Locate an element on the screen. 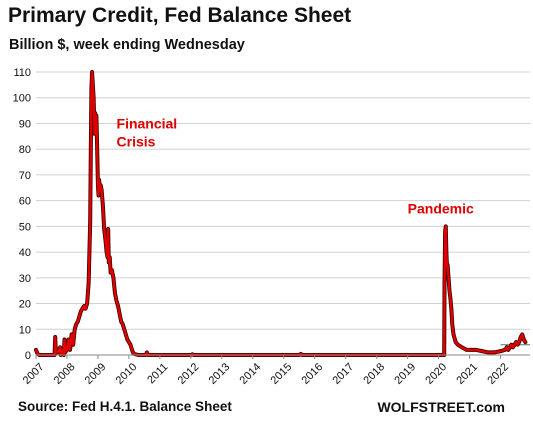  y-tick-label: 50 is located at coordinates (25, 227).